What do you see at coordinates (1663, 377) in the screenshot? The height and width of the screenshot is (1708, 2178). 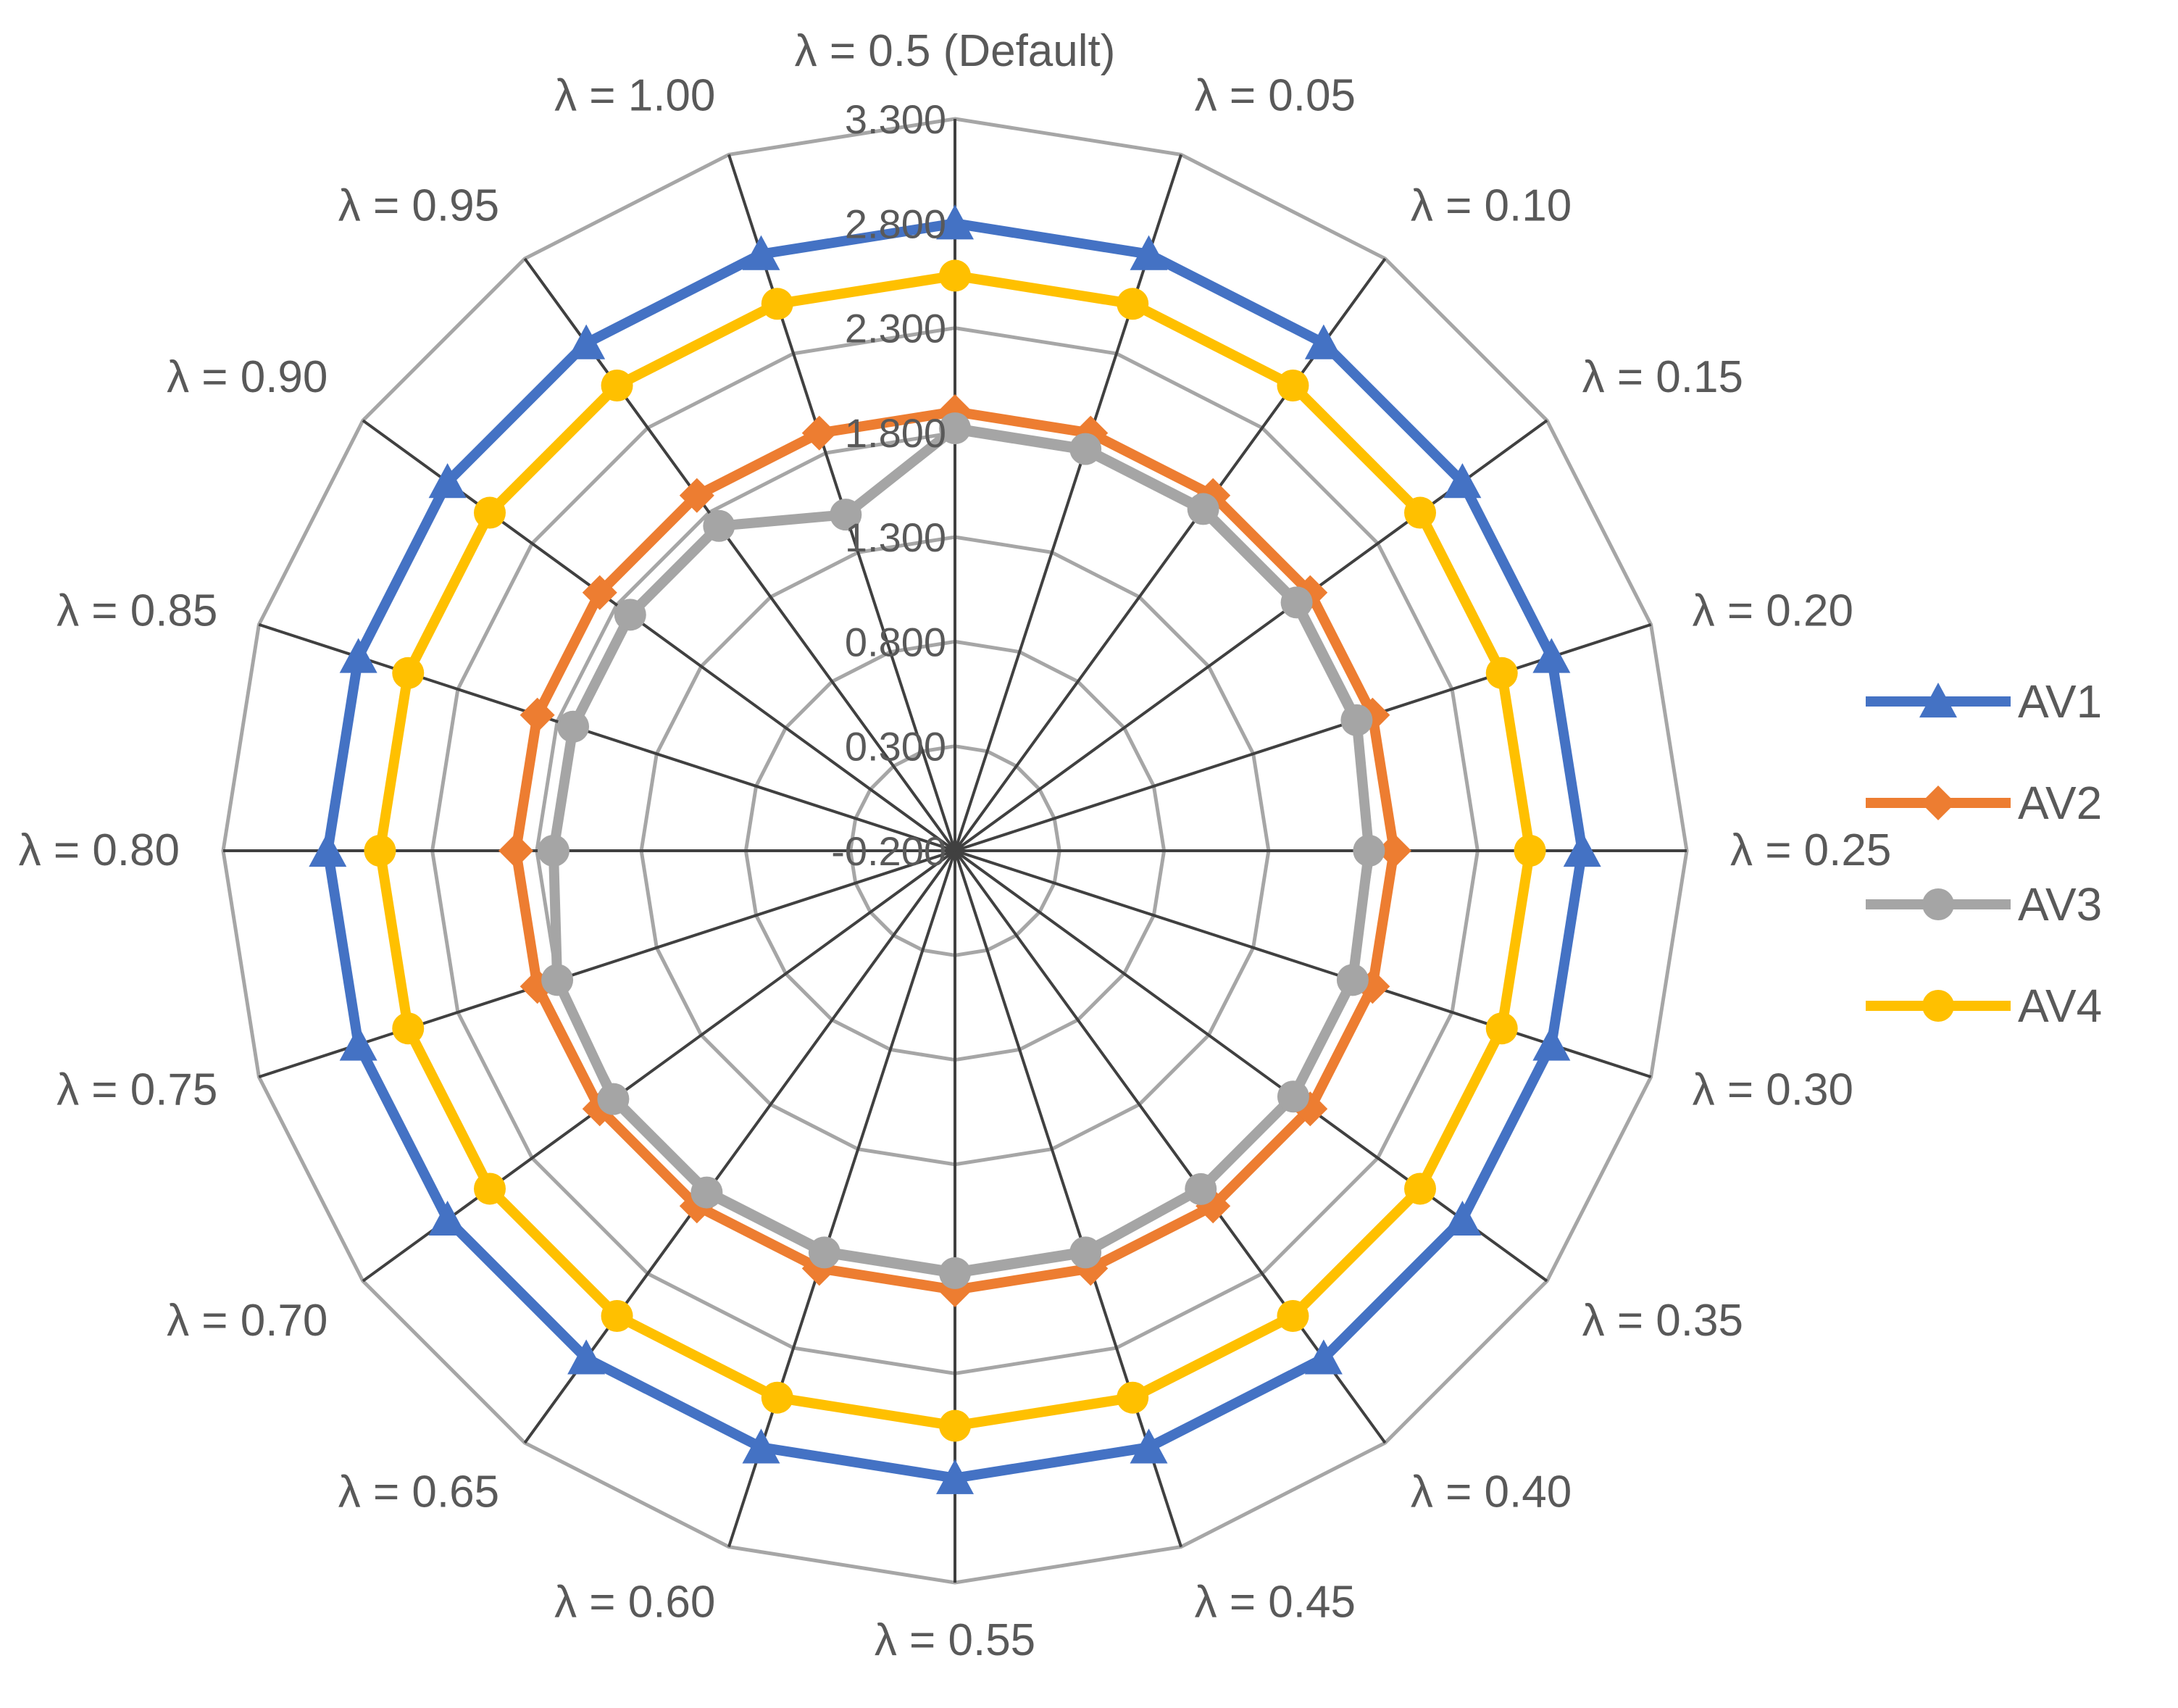 I see `category-label: λ = 0.15` at bounding box center [1663, 377].